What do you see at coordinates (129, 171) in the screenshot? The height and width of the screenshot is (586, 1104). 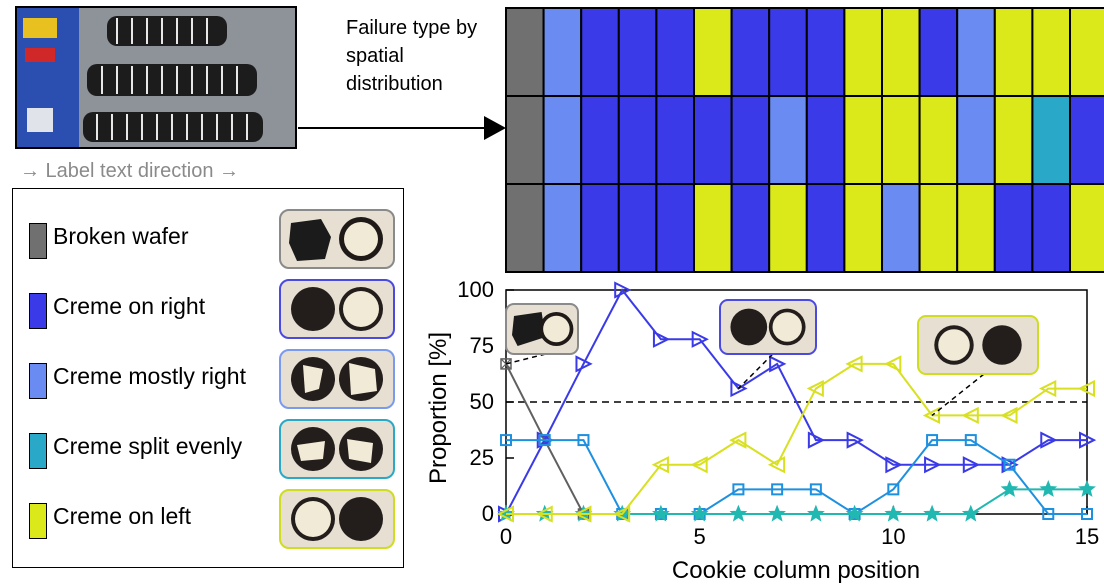 I see `label-direction-note: → Label text direction →` at bounding box center [129, 171].